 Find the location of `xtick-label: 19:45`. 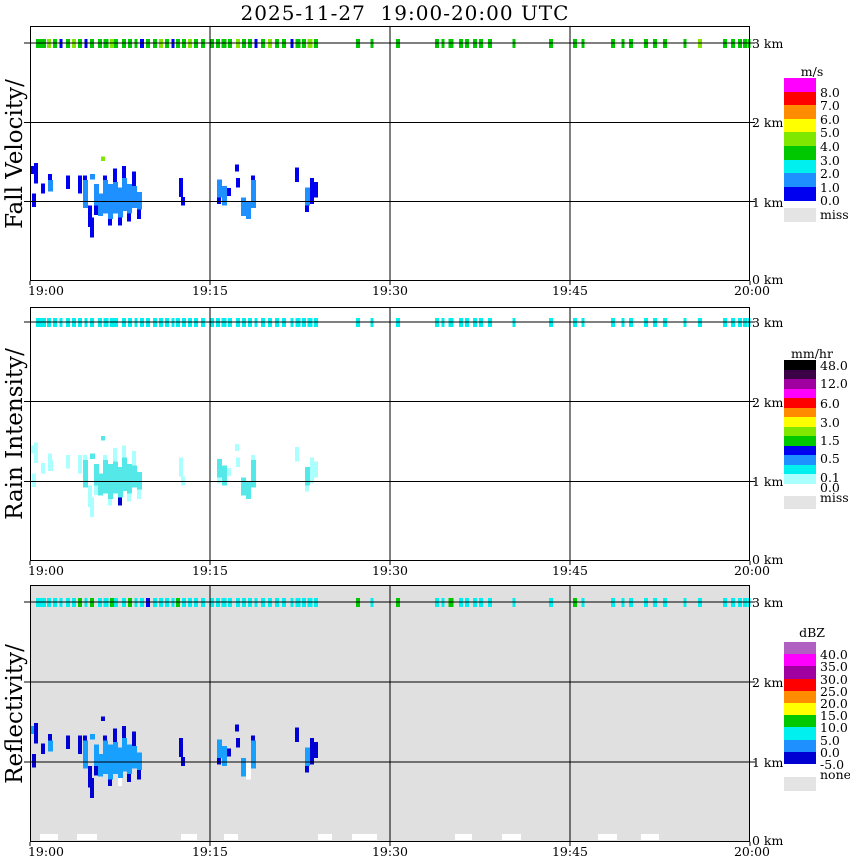

xtick-label: 19:45 is located at coordinates (570, 851).